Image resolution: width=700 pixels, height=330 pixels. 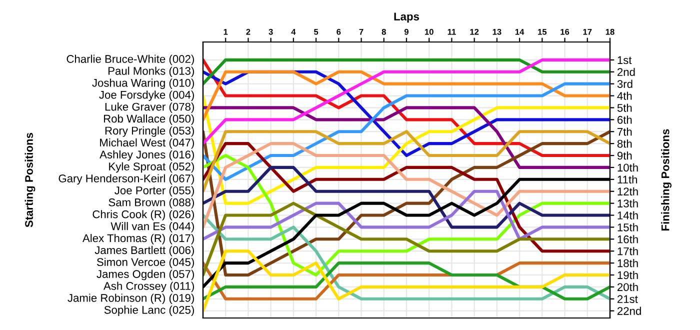 I want to click on series-label: Joshua Waring (010), so click(x=143, y=83).